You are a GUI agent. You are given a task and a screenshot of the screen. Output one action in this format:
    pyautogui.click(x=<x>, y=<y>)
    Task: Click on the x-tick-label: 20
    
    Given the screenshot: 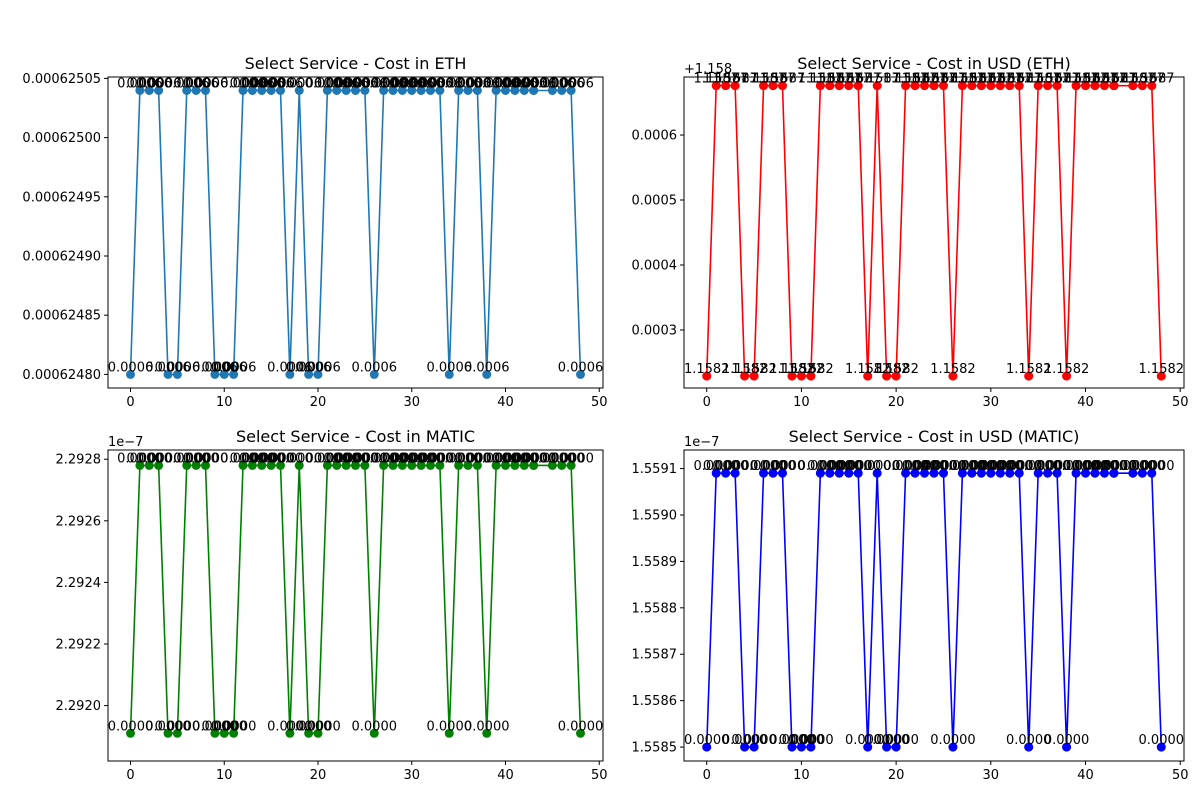 What is the action you would take?
    pyautogui.click(x=896, y=402)
    